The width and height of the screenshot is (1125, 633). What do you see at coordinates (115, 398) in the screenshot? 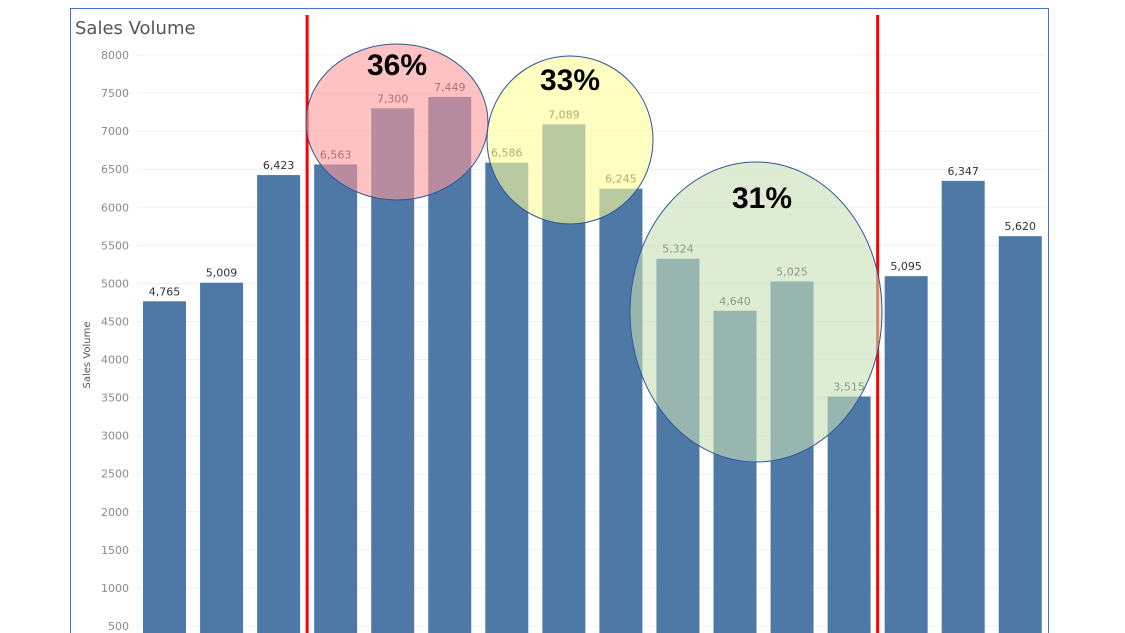
I see `y-tick-label: 3500` at bounding box center [115, 398].